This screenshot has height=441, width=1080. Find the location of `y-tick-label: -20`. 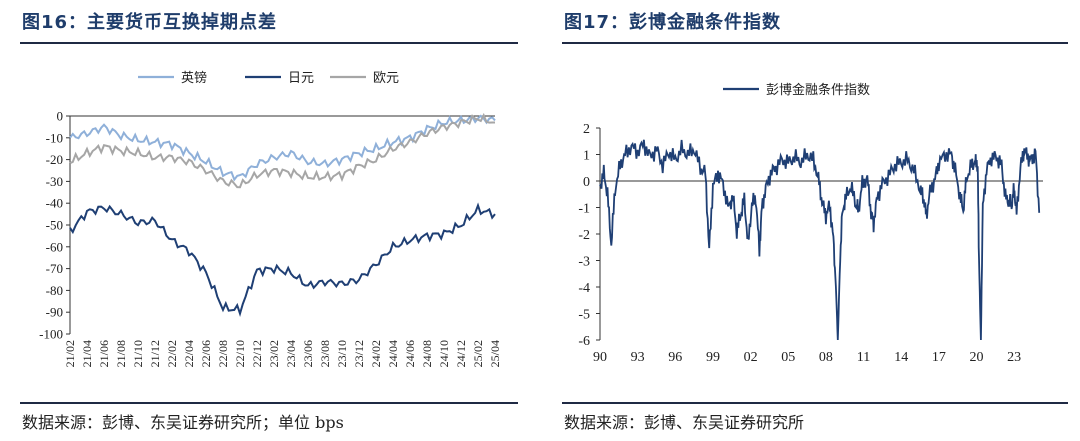

y-tick-label: -20 is located at coordinates (54, 159).